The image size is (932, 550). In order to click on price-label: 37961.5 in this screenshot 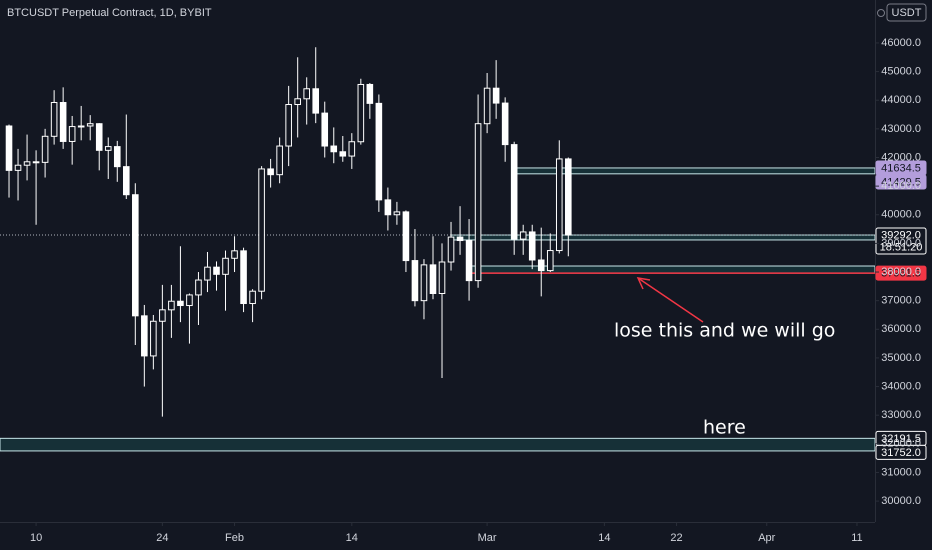, I will do `click(901, 274)`.